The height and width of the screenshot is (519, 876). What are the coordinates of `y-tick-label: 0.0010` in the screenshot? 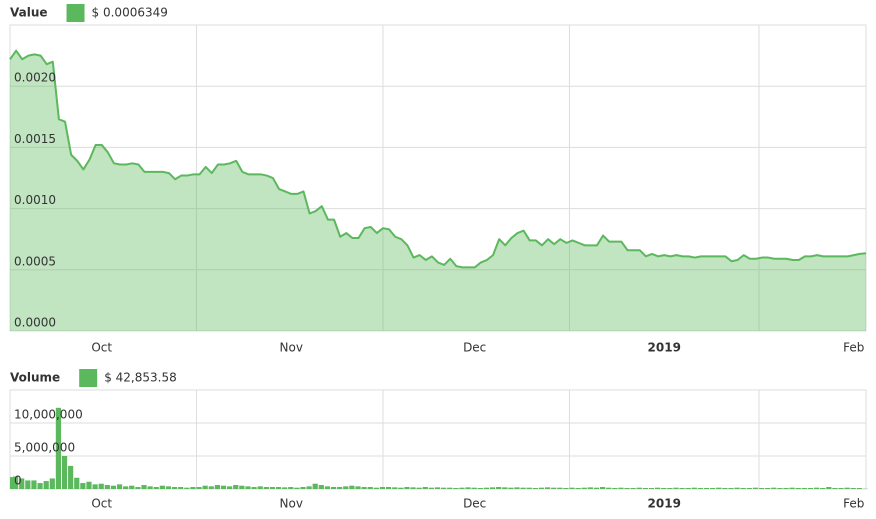 It's located at (35, 200).